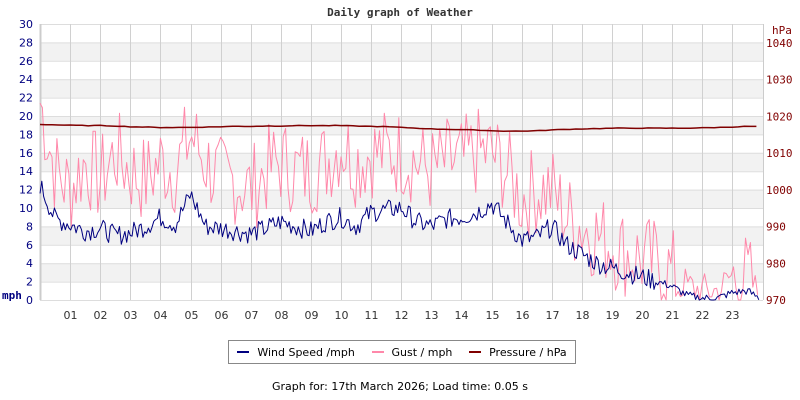 This screenshot has height=400, width=800. I want to click on legend-label-pressure: Pressure / hPa, so click(528, 352).